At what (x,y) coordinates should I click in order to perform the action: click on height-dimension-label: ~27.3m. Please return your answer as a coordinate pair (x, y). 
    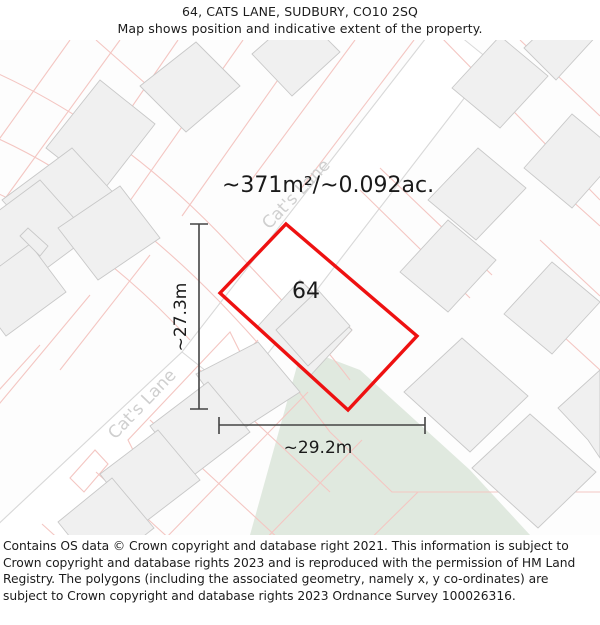
    Looking at the image, I should click on (181, 317).